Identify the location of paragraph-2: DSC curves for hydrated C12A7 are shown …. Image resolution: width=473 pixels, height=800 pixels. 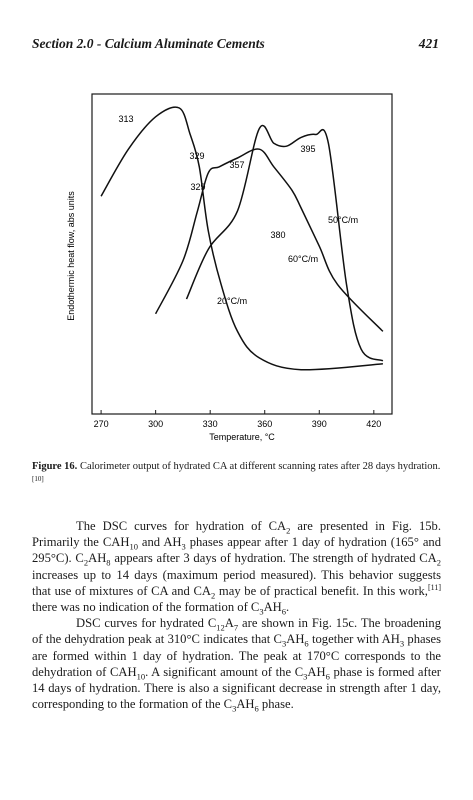
(237, 664).